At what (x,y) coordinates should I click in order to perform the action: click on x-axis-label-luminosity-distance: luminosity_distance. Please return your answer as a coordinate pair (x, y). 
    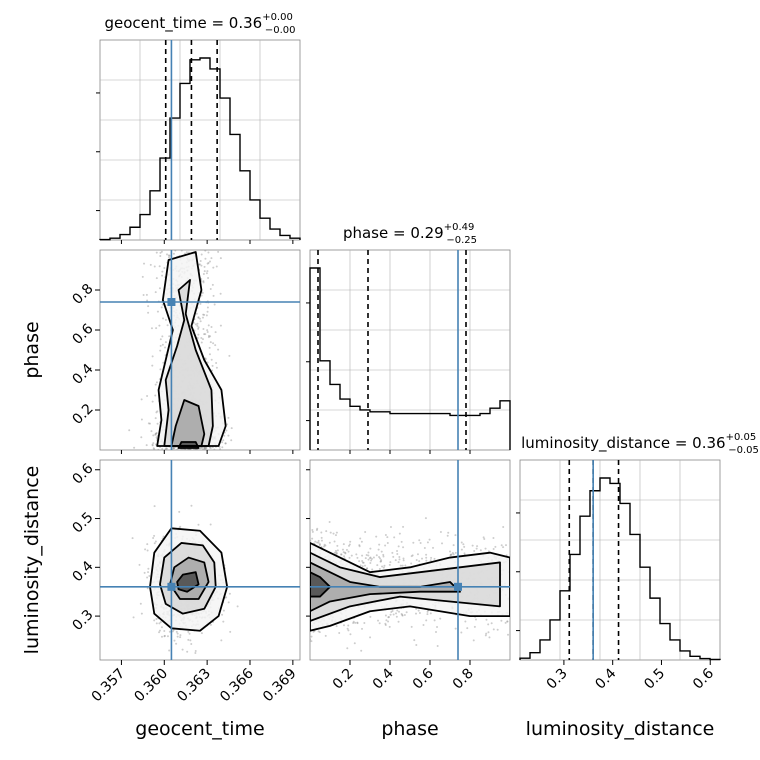
    Looking at the image, I should click on (620, 729).